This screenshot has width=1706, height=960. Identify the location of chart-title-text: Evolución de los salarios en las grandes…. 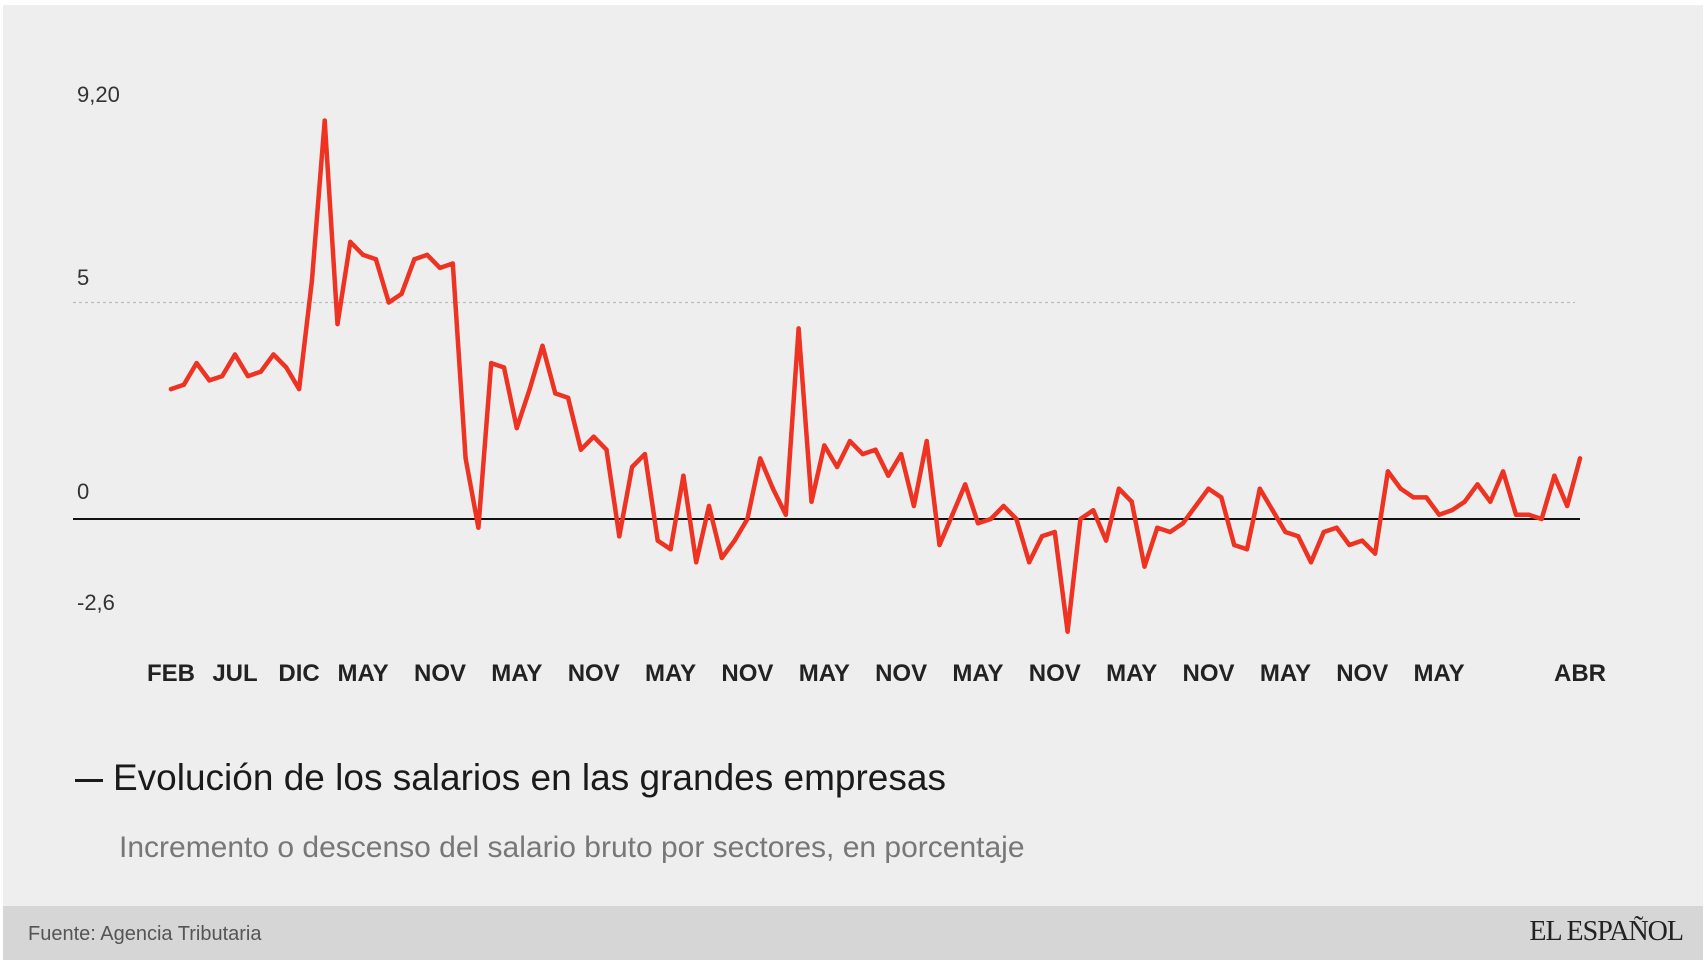
(529, 777).